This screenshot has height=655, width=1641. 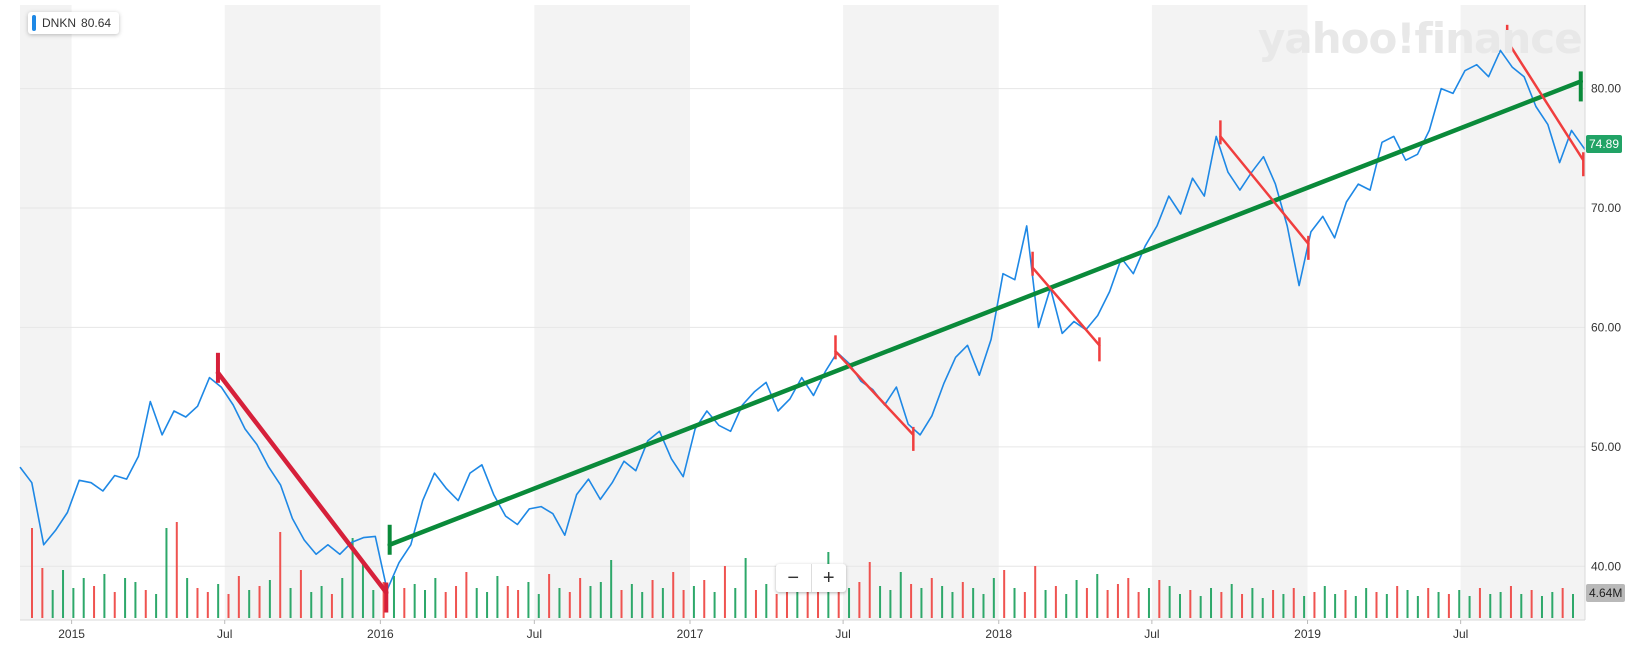 I want to click on last-price-badge: 74.89, so click(x=1604, y=144).